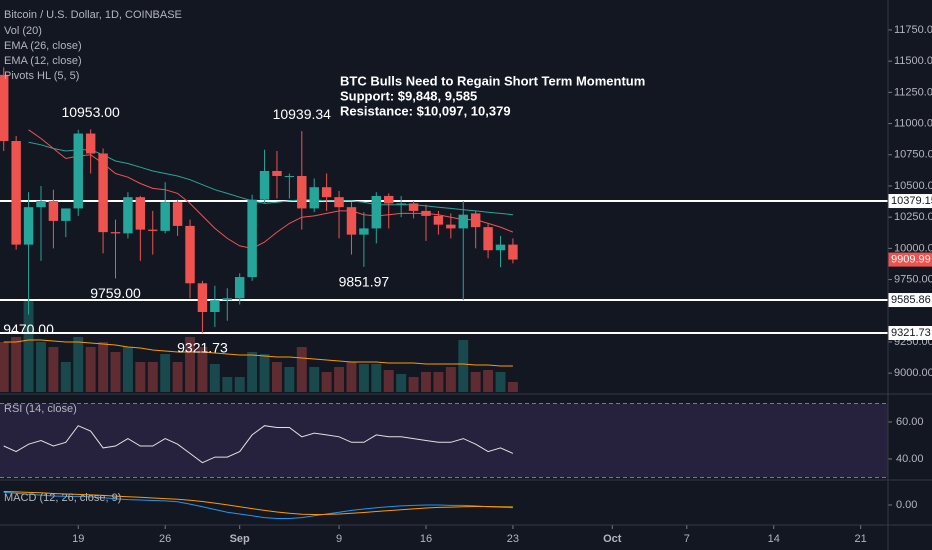 Image resolution: width=932 pixels, height=550 pixels. I want to click on pivot-label: 9759.00, so click(115, 293).